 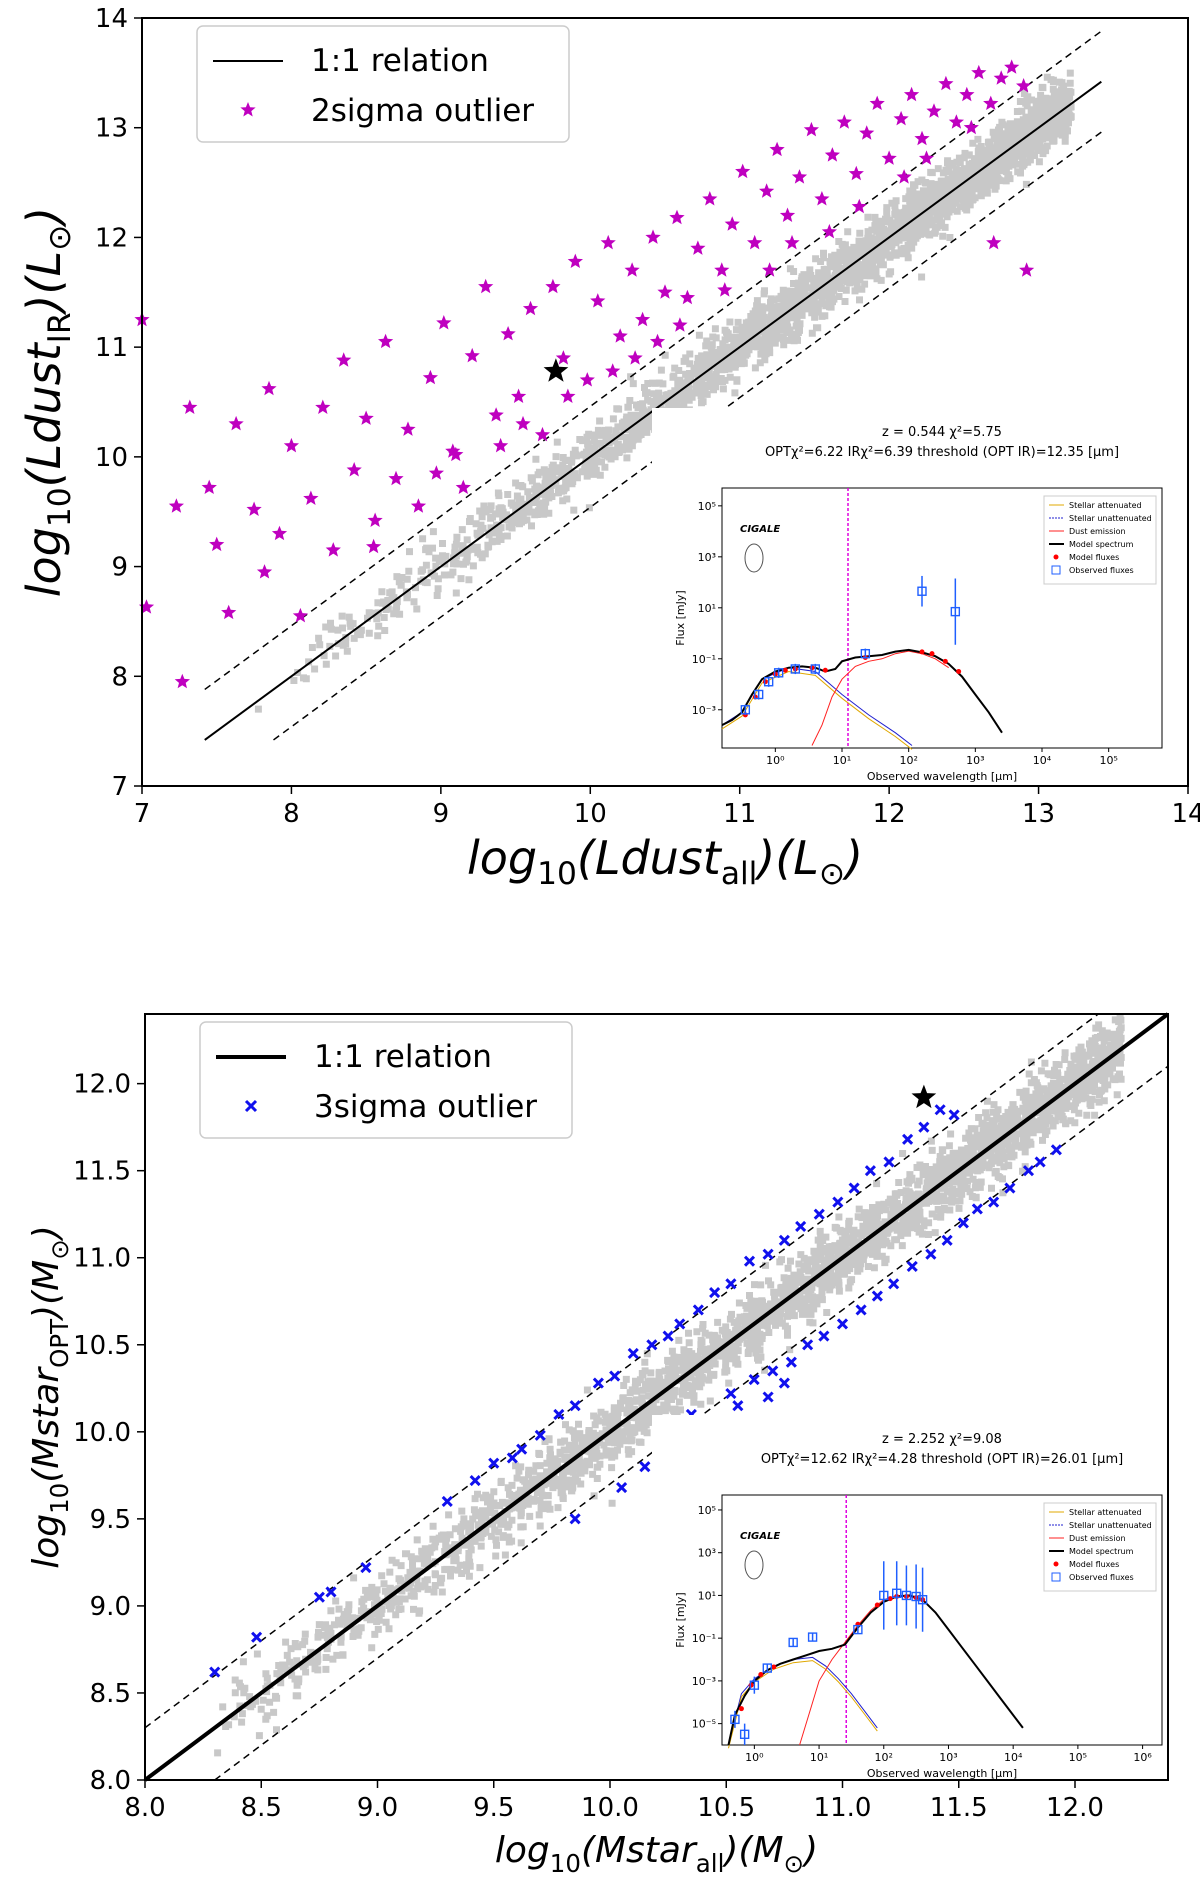 I want to click on inset-x-tick-label: 10⁴, so click(x=1042, y=760).